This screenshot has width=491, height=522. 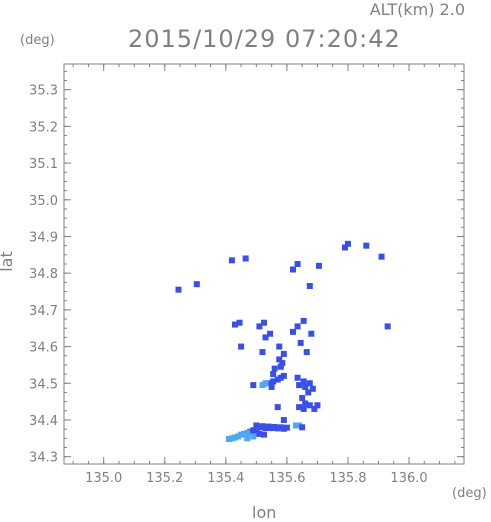 I want to click on x-axis-label: lon, so click(x=264, y=512).